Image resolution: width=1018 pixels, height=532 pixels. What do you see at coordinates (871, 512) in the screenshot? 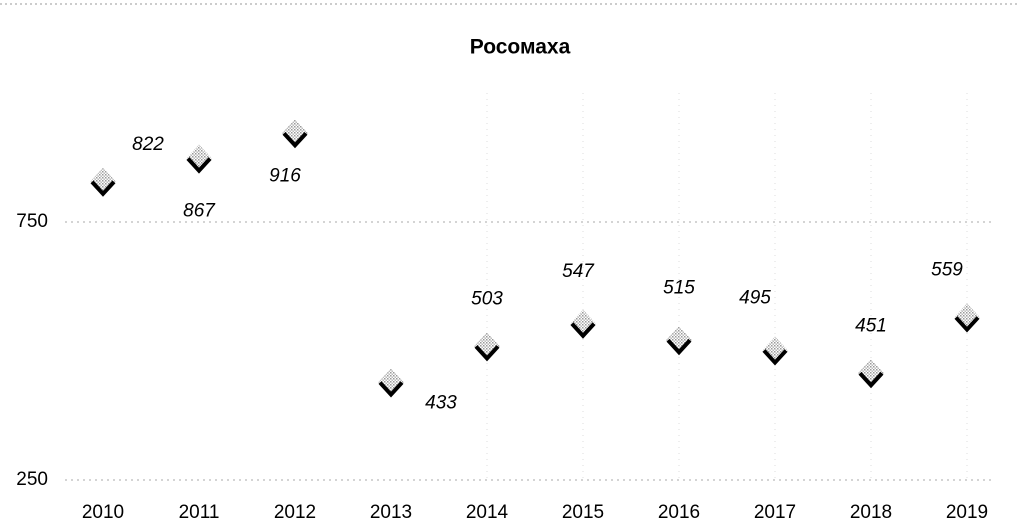
I see `x-tick-label: 2018` at bounding box center [871, 512].